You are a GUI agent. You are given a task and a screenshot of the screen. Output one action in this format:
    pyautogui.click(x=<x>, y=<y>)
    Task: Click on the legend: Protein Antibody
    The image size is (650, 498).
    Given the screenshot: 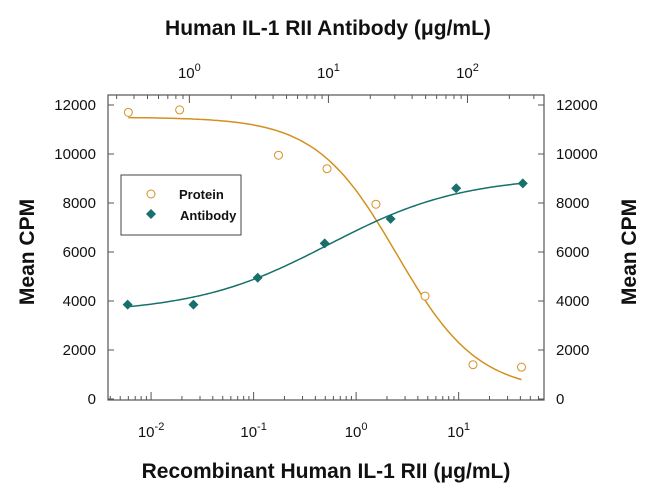 What is the action you would take?
    pyautogui.click(x=181, y=205)
    